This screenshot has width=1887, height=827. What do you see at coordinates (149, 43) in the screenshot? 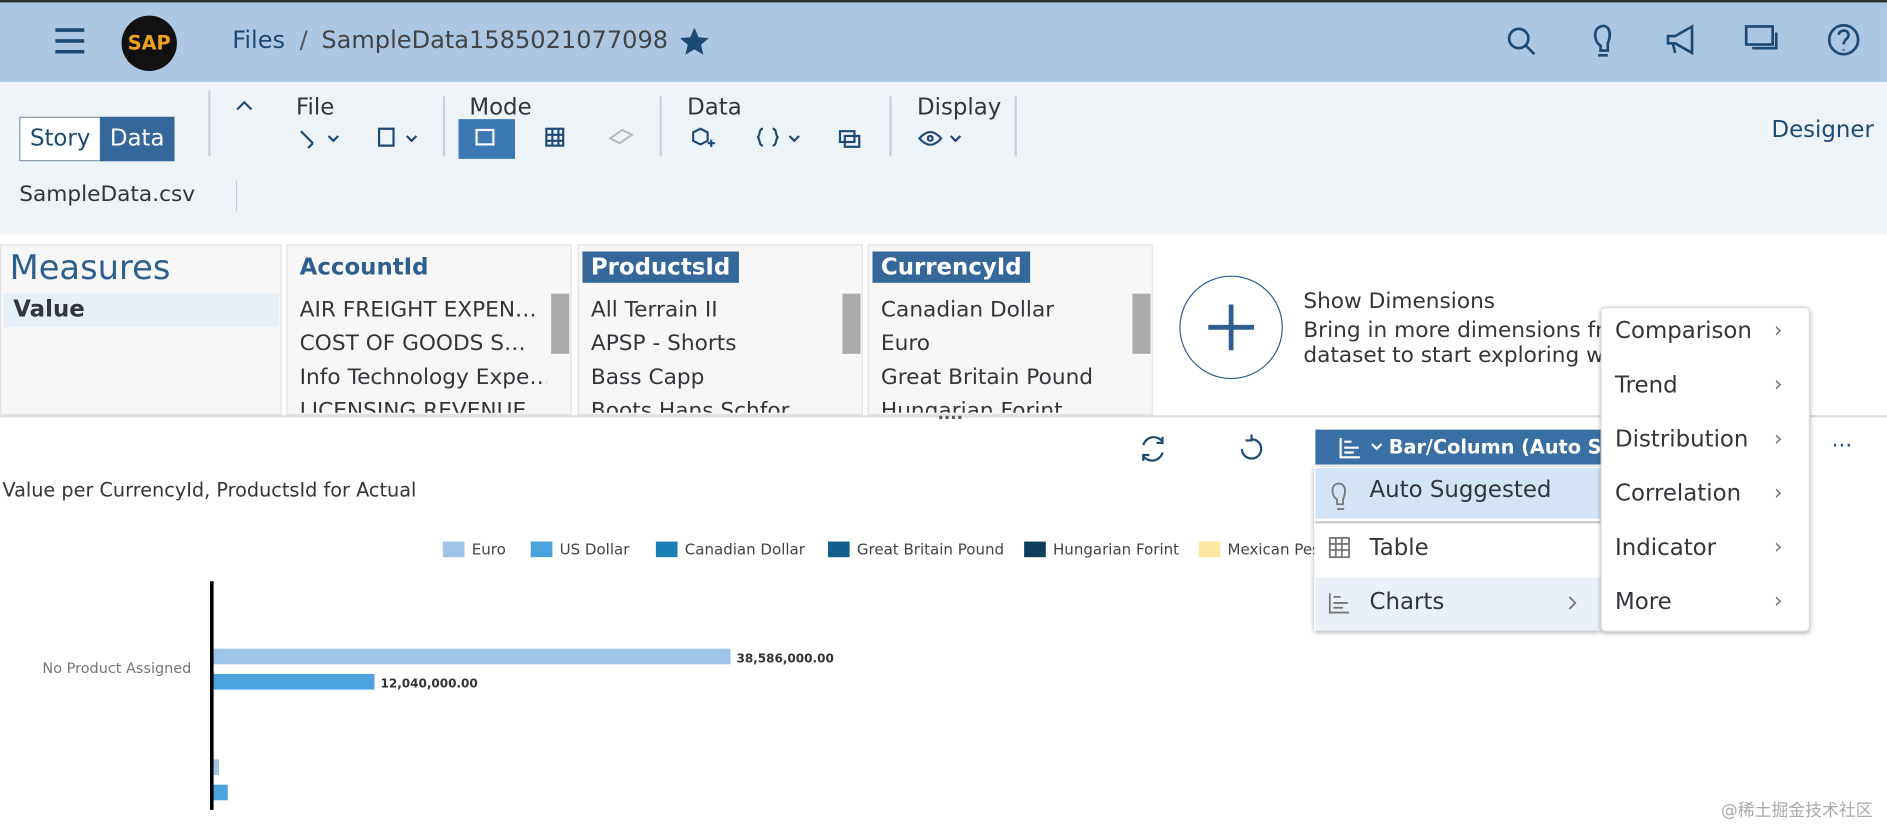
I see `logo: SAP` at bounding box center [149, 43].